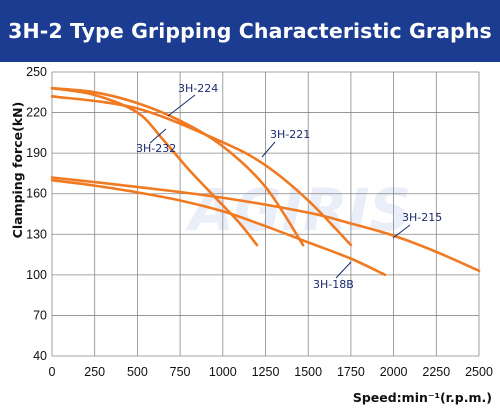  Describe the element at coordinates (422, 217) in the screenshot. I see `series-label-3h-215: 3H-215` at that location.